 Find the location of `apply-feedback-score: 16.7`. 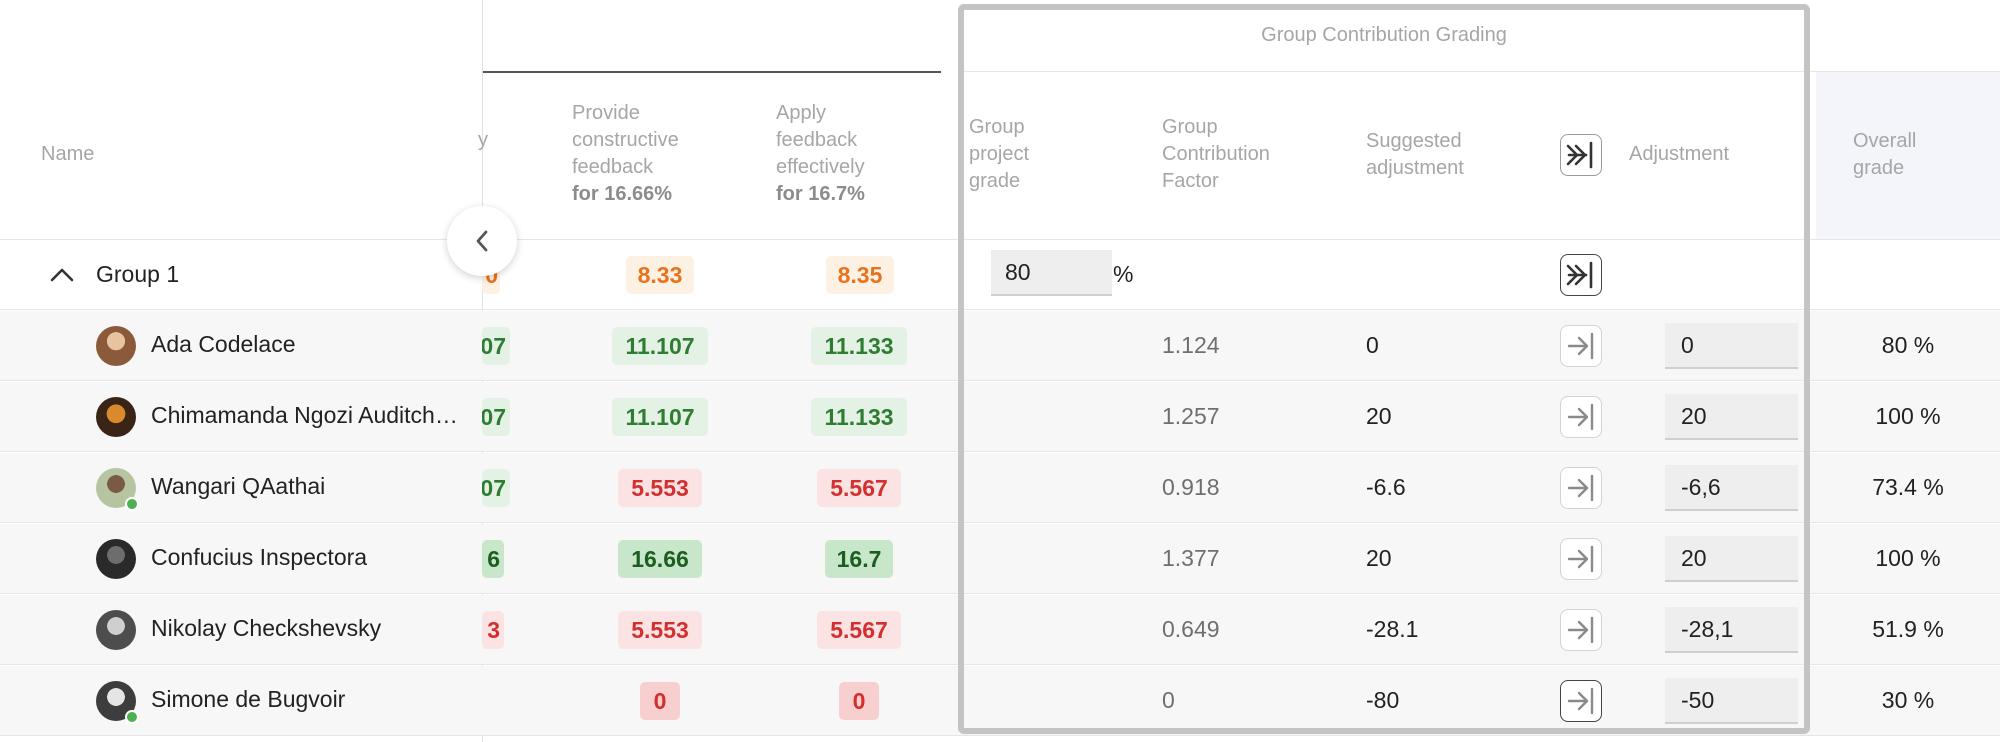

apply-feedback-score: 16.7 is located at coordinates (859, 559).